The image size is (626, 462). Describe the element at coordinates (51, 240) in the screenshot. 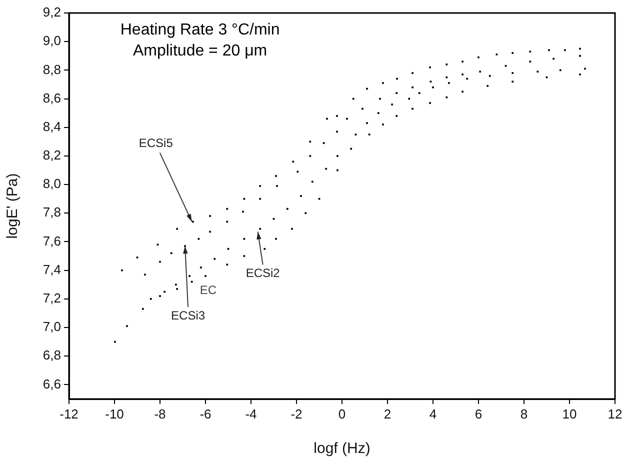

I see `y-tick-label: 7,6` at that location.